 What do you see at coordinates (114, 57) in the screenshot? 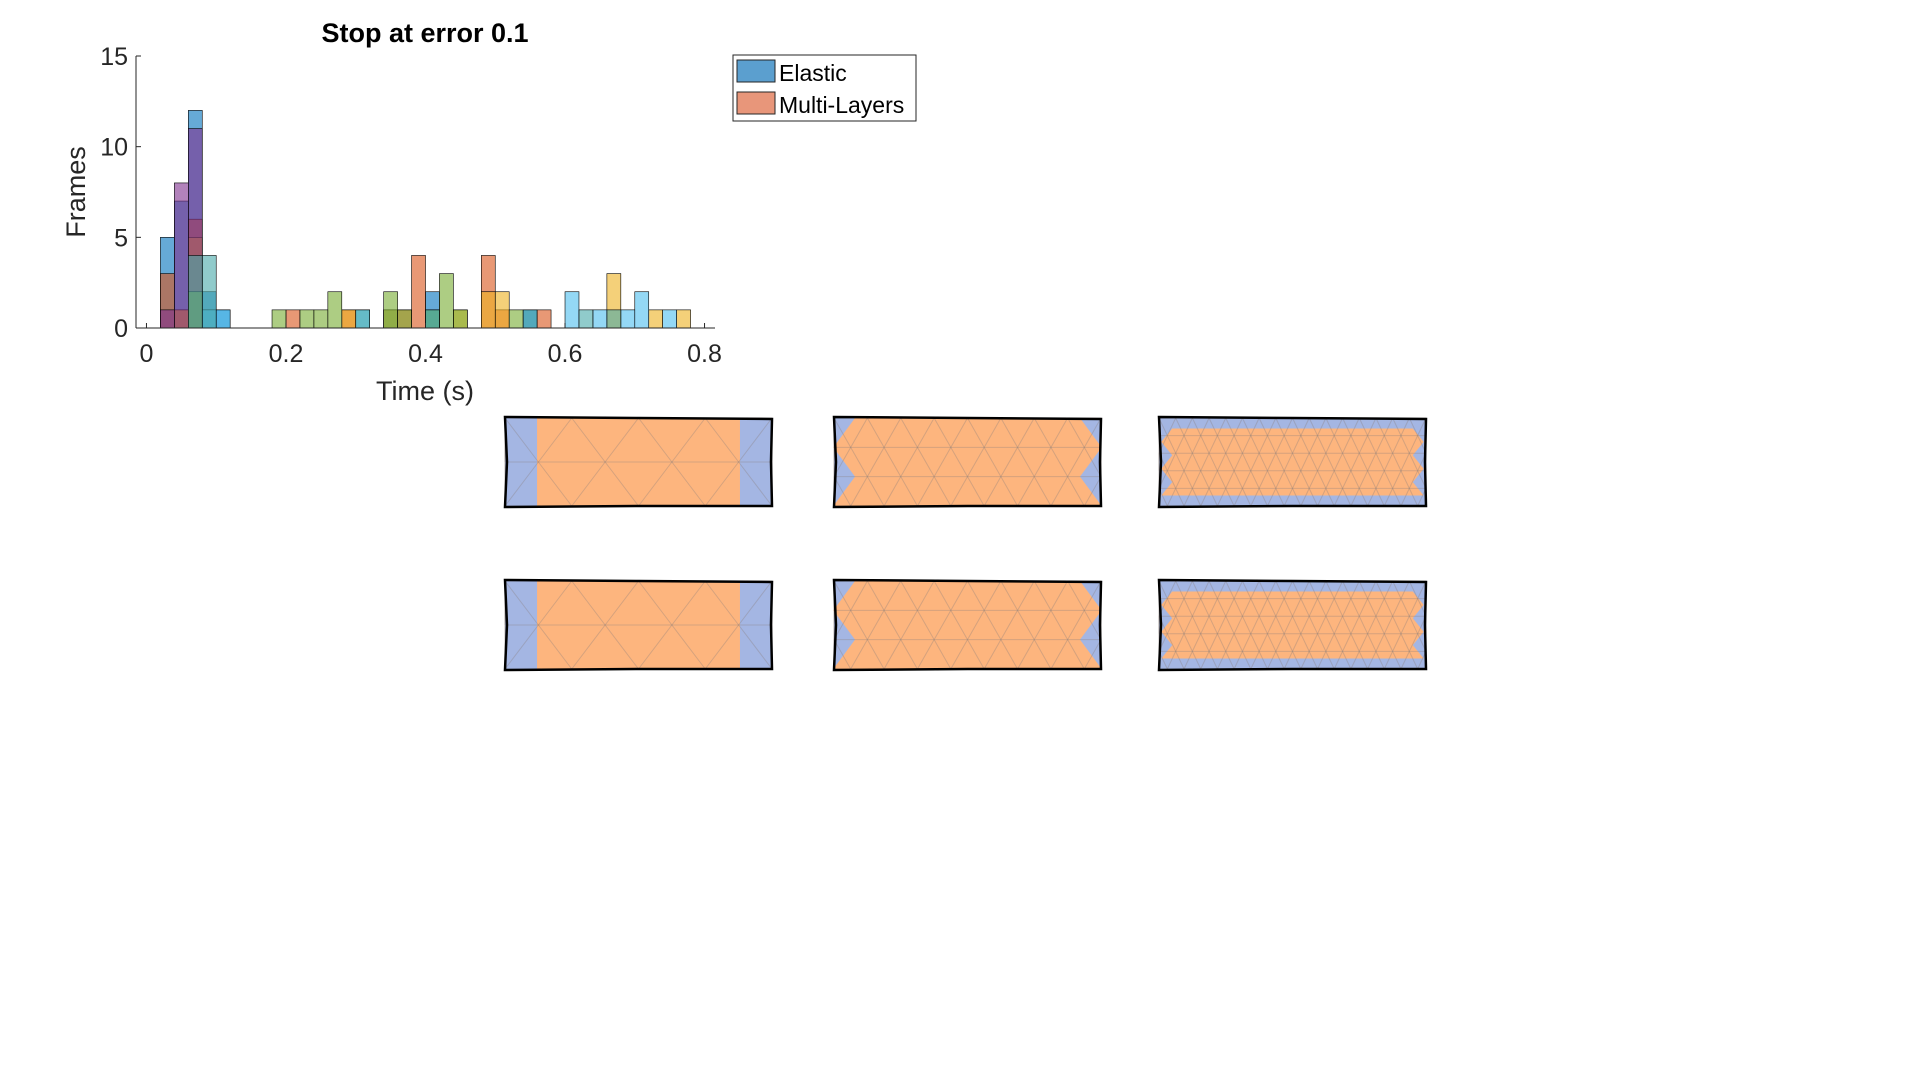
I see `y-tick-label: 15` at bounding box center [114, 57].